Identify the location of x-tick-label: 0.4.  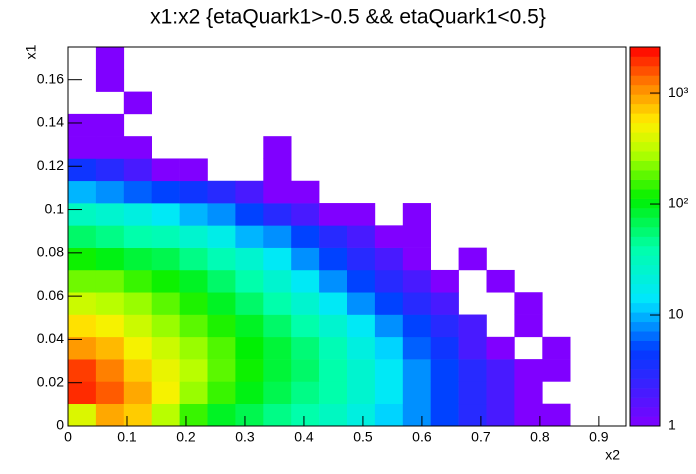
(304, 437).